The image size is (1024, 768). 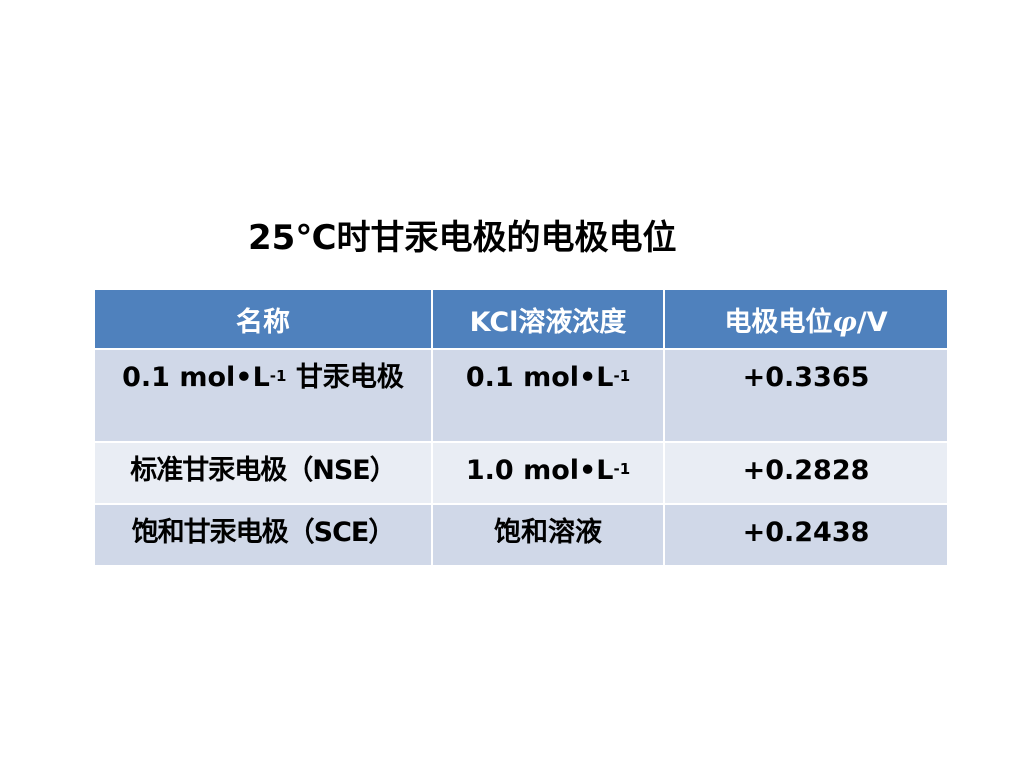 What do you see at coordinates (263, 319) in the screenshot?
I see `header-name: 名称` at bounding box center [263, 319].